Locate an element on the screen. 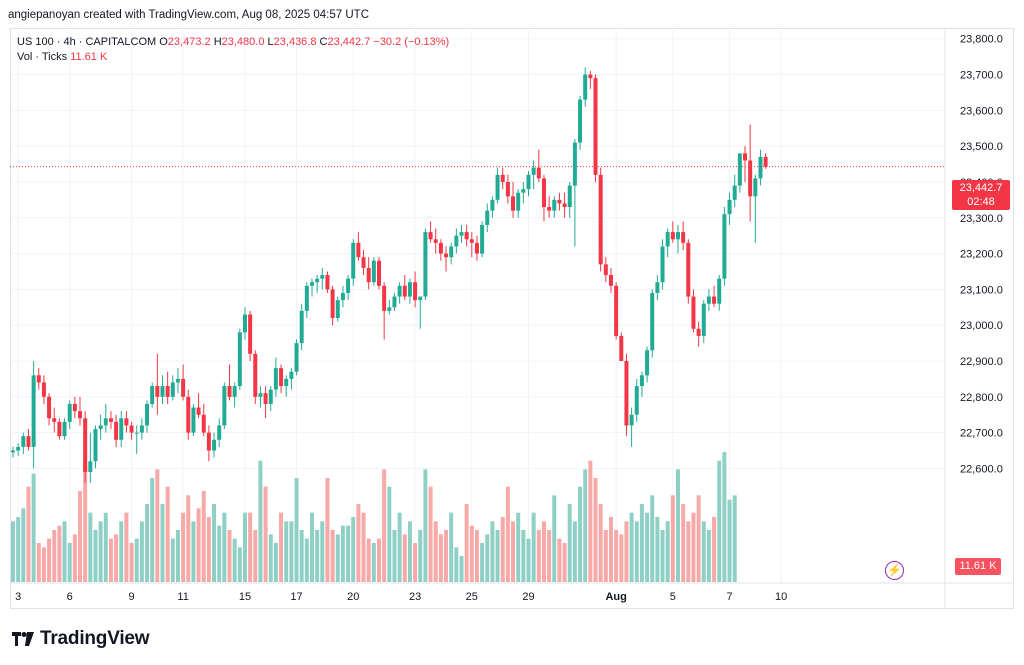 Image resolution: width=1024 pixels, height=665 pixels. x-tick-label: 7 is located at coordinates (729, 597).